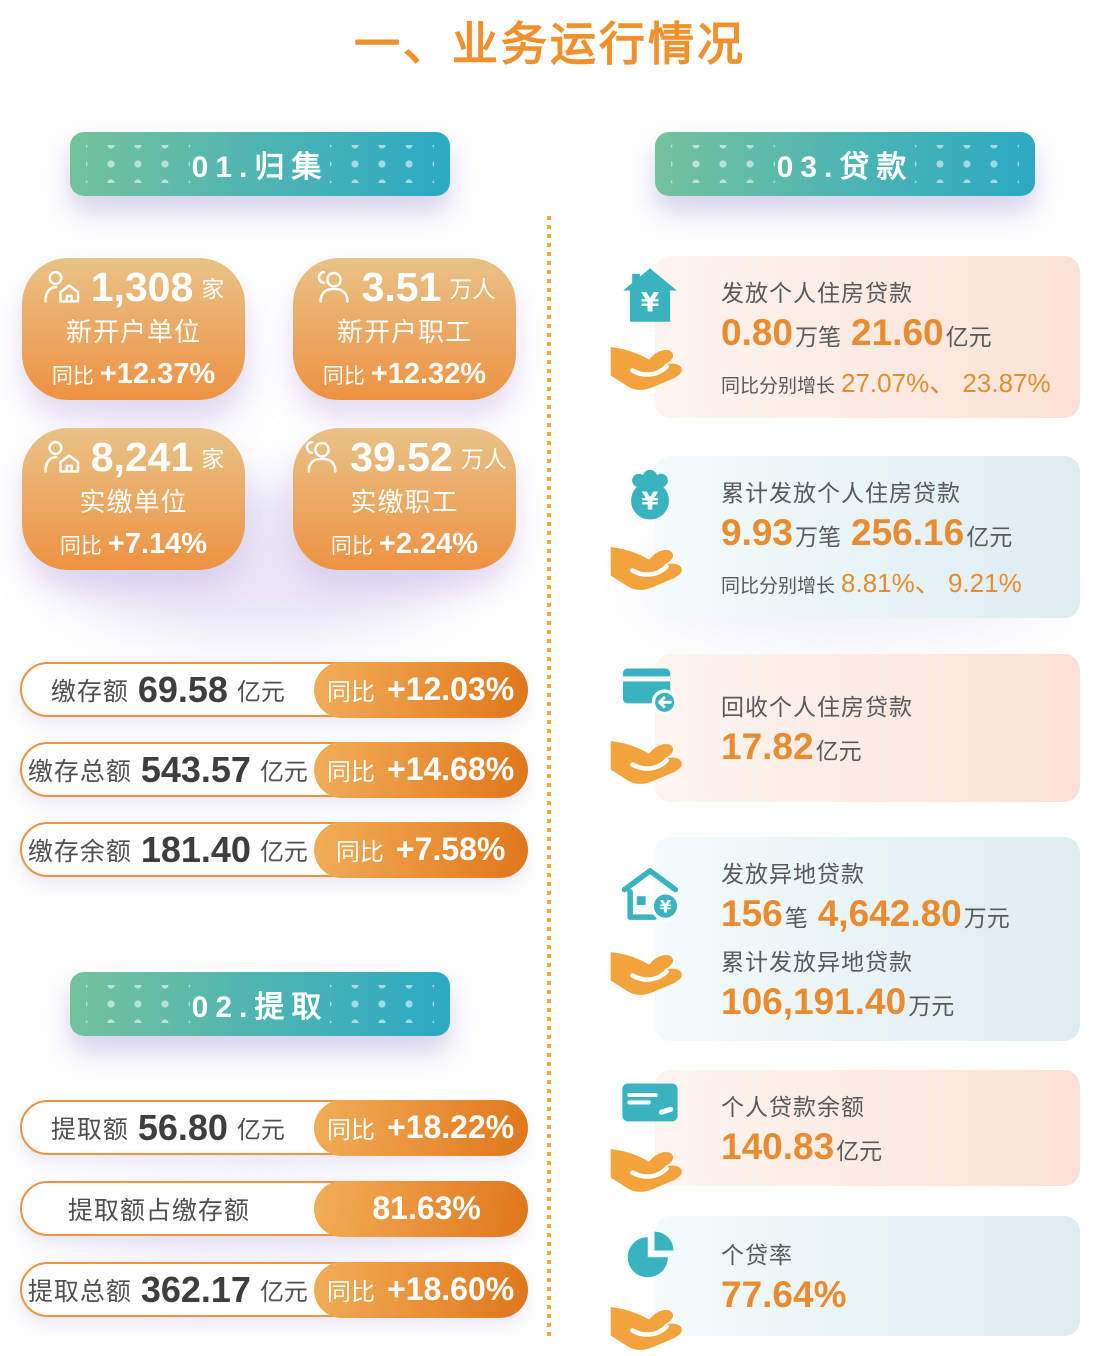 The height and width of the screenshot is (1356, 1100). Describe the element at coordinates (757, 1255) in the screenshot. I see `loan-title: 个贷率` at that location.